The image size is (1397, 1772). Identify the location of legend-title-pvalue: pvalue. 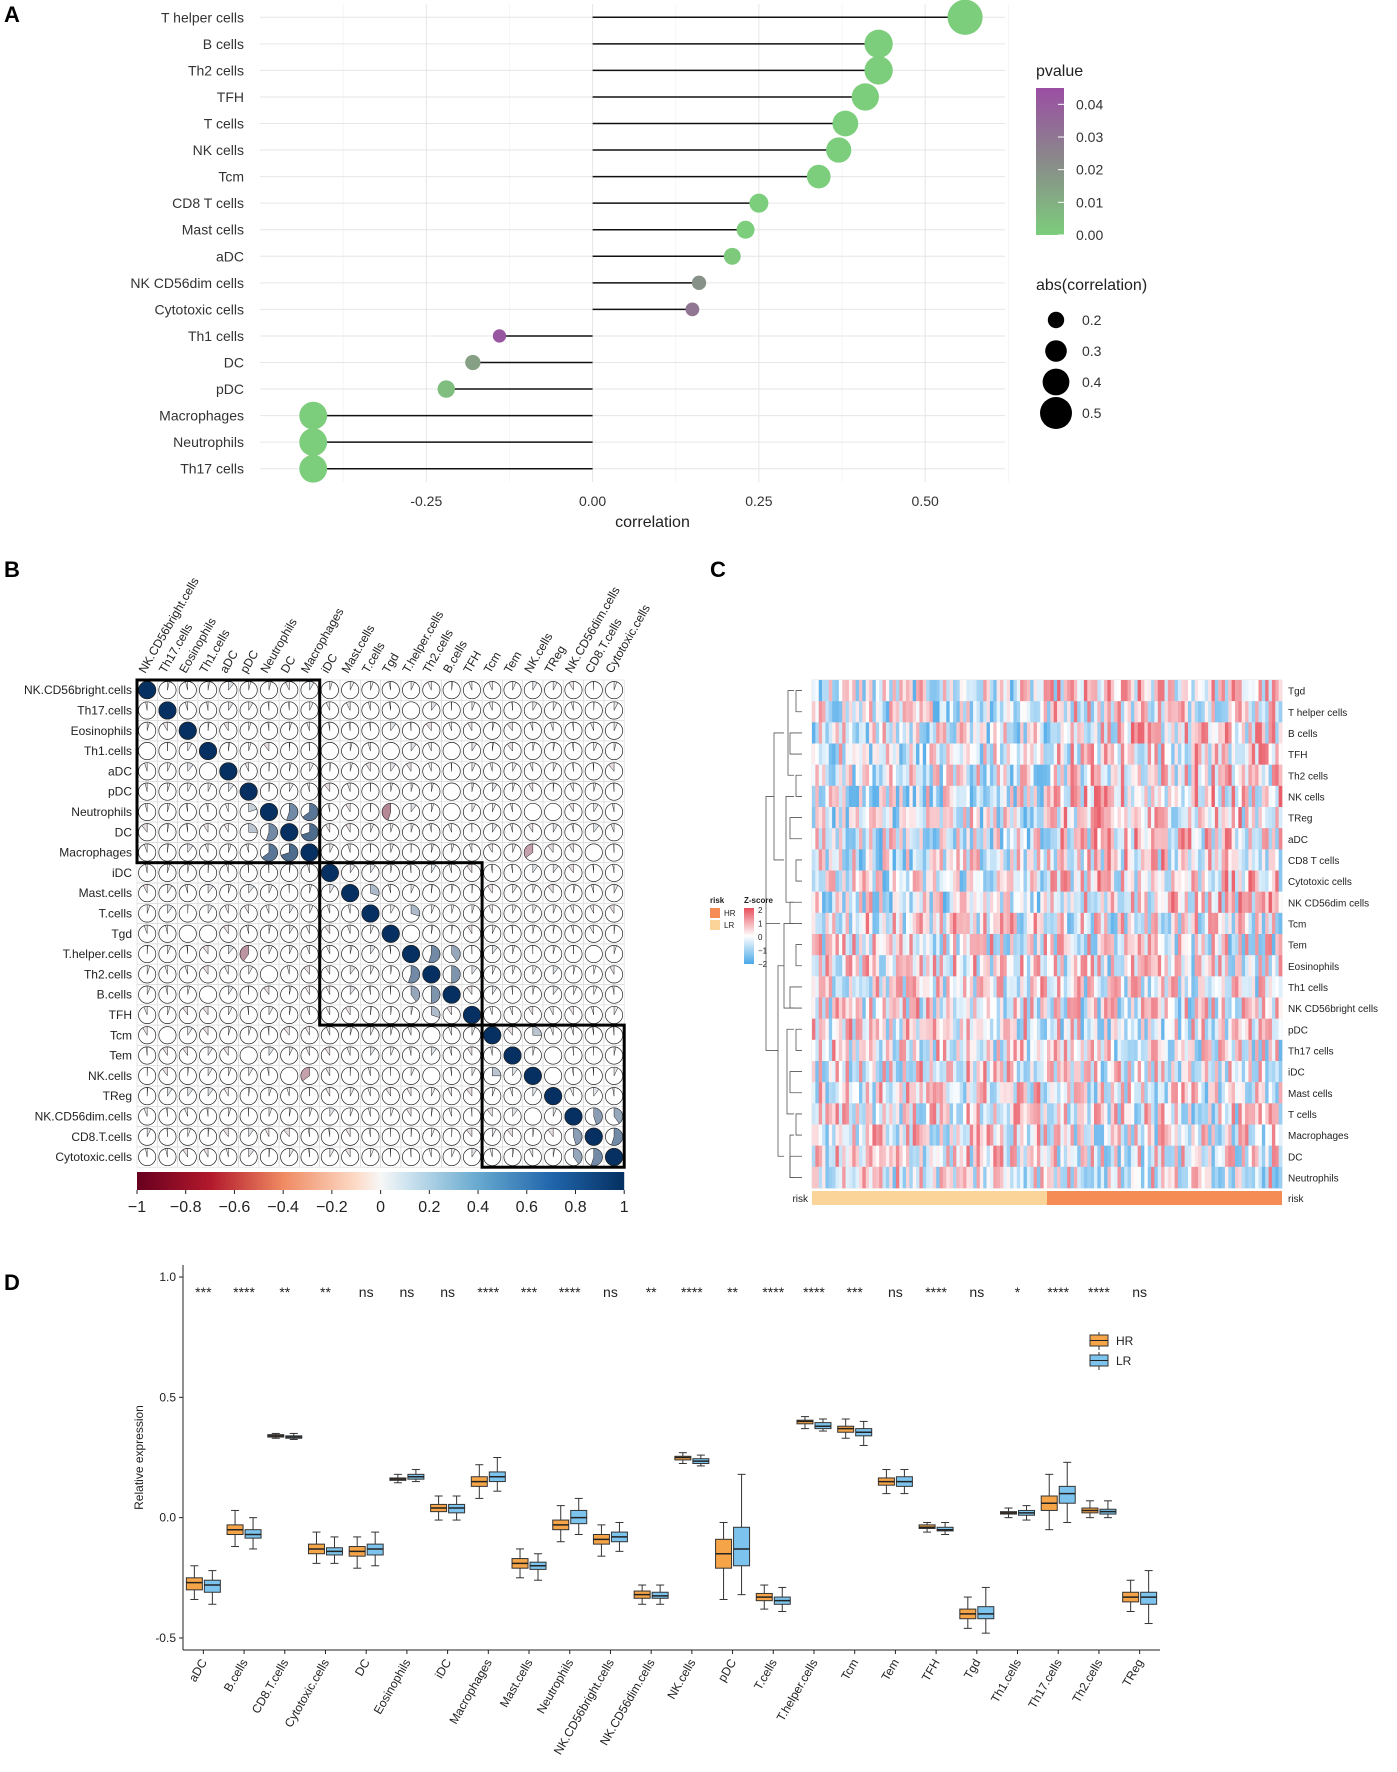
(1059, 71).